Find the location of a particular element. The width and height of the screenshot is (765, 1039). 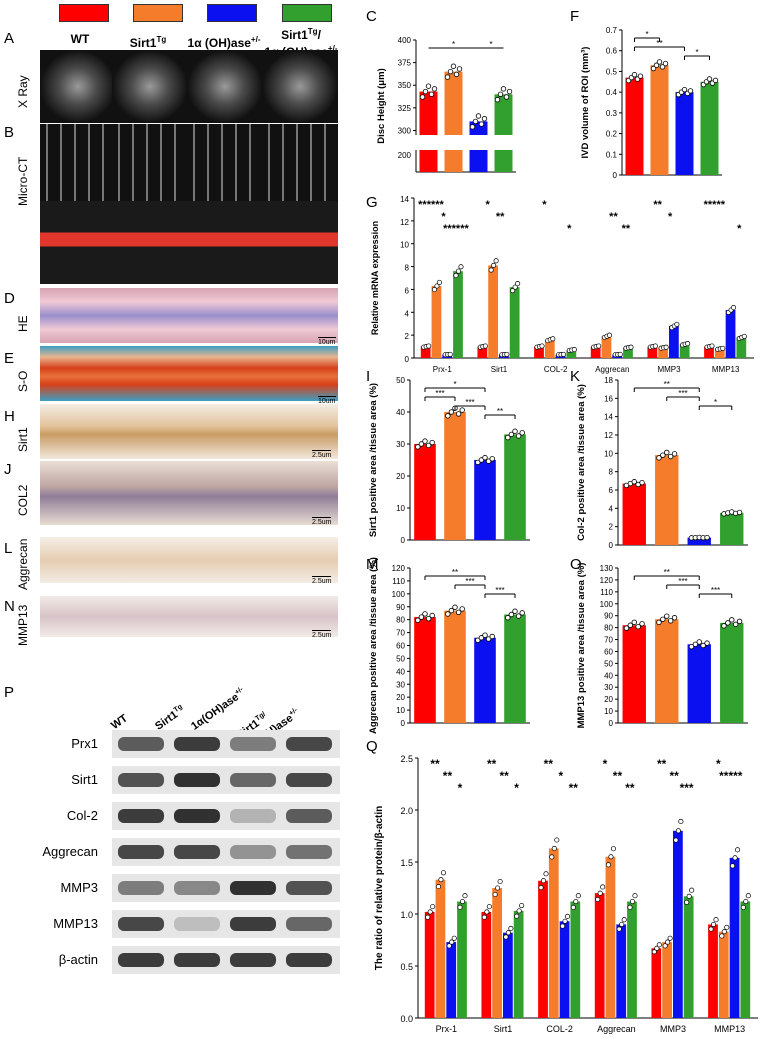

y-tick-label: 300 is located at coordinates (405, 130).